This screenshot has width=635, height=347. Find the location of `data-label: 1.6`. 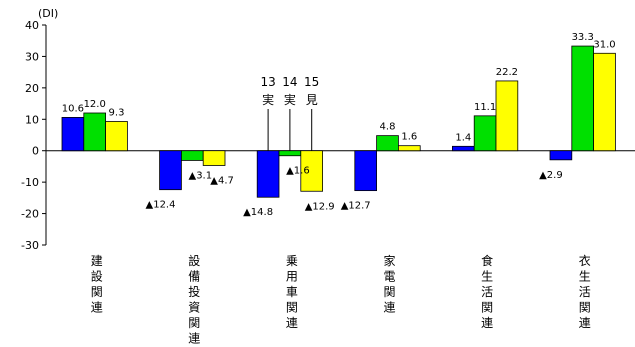

data-label: 1.6 is located at coordinates (409, 137).